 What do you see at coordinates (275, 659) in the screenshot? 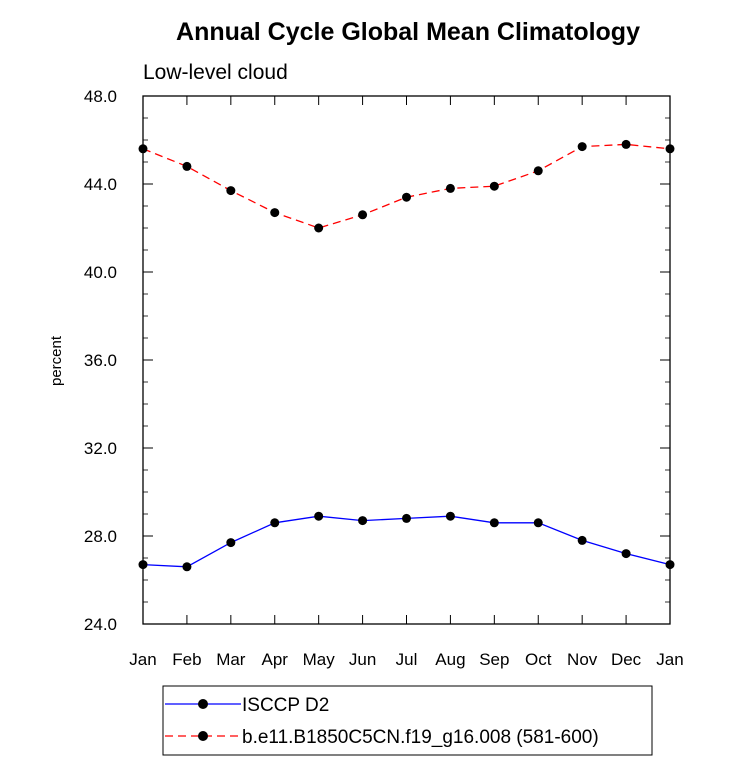
I see `x-tick-label: Apr` at bounding box center [275, 659].